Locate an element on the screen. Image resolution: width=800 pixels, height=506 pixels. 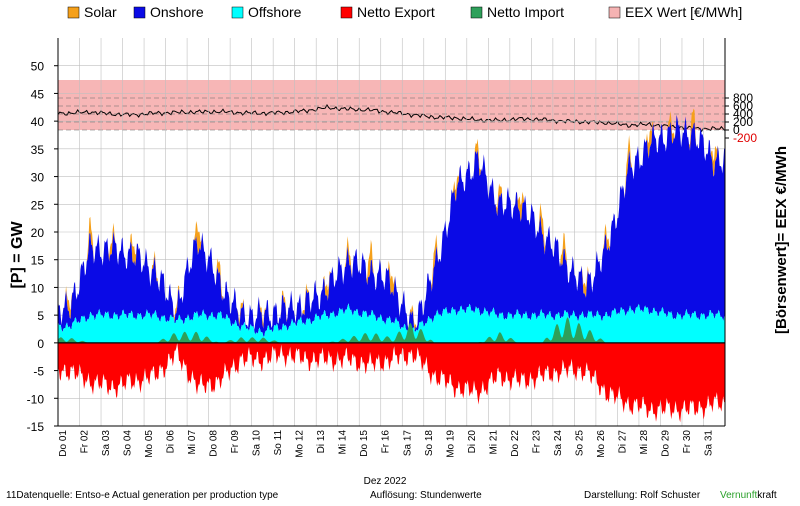
x-axis-day-label: Mi 21 is located at coordinates (493, 442).